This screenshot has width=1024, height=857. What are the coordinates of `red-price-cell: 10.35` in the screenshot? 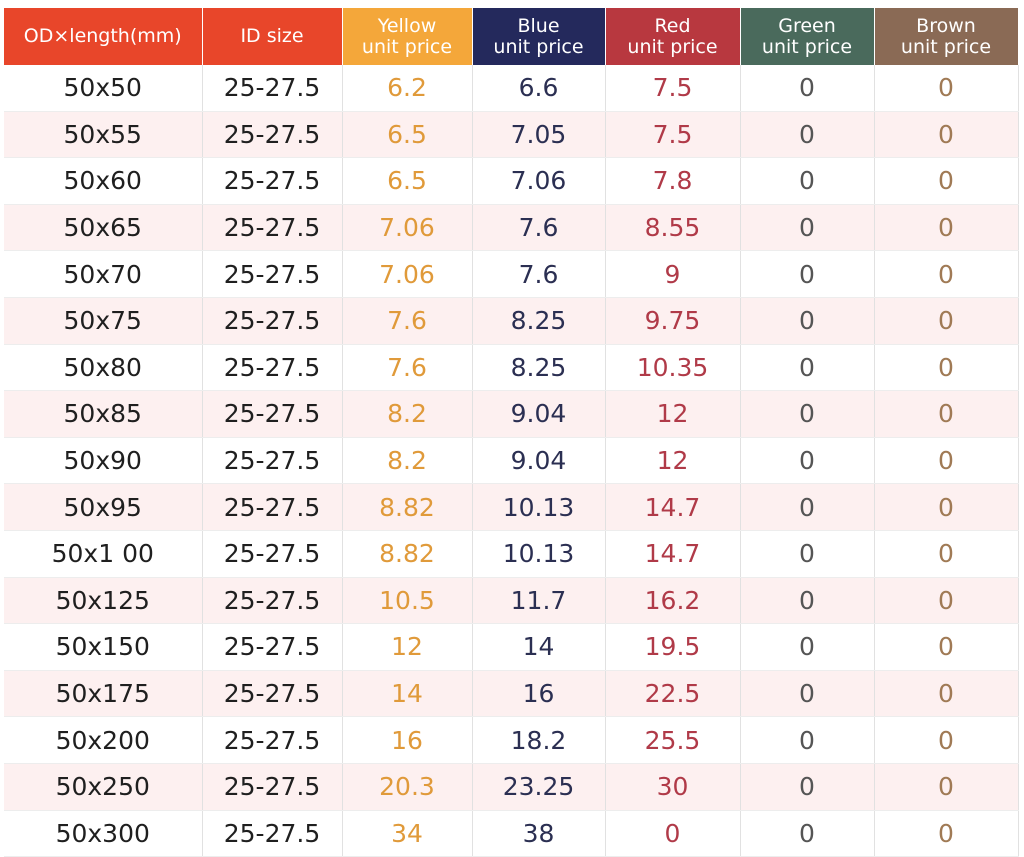 It's located at (673, 368).